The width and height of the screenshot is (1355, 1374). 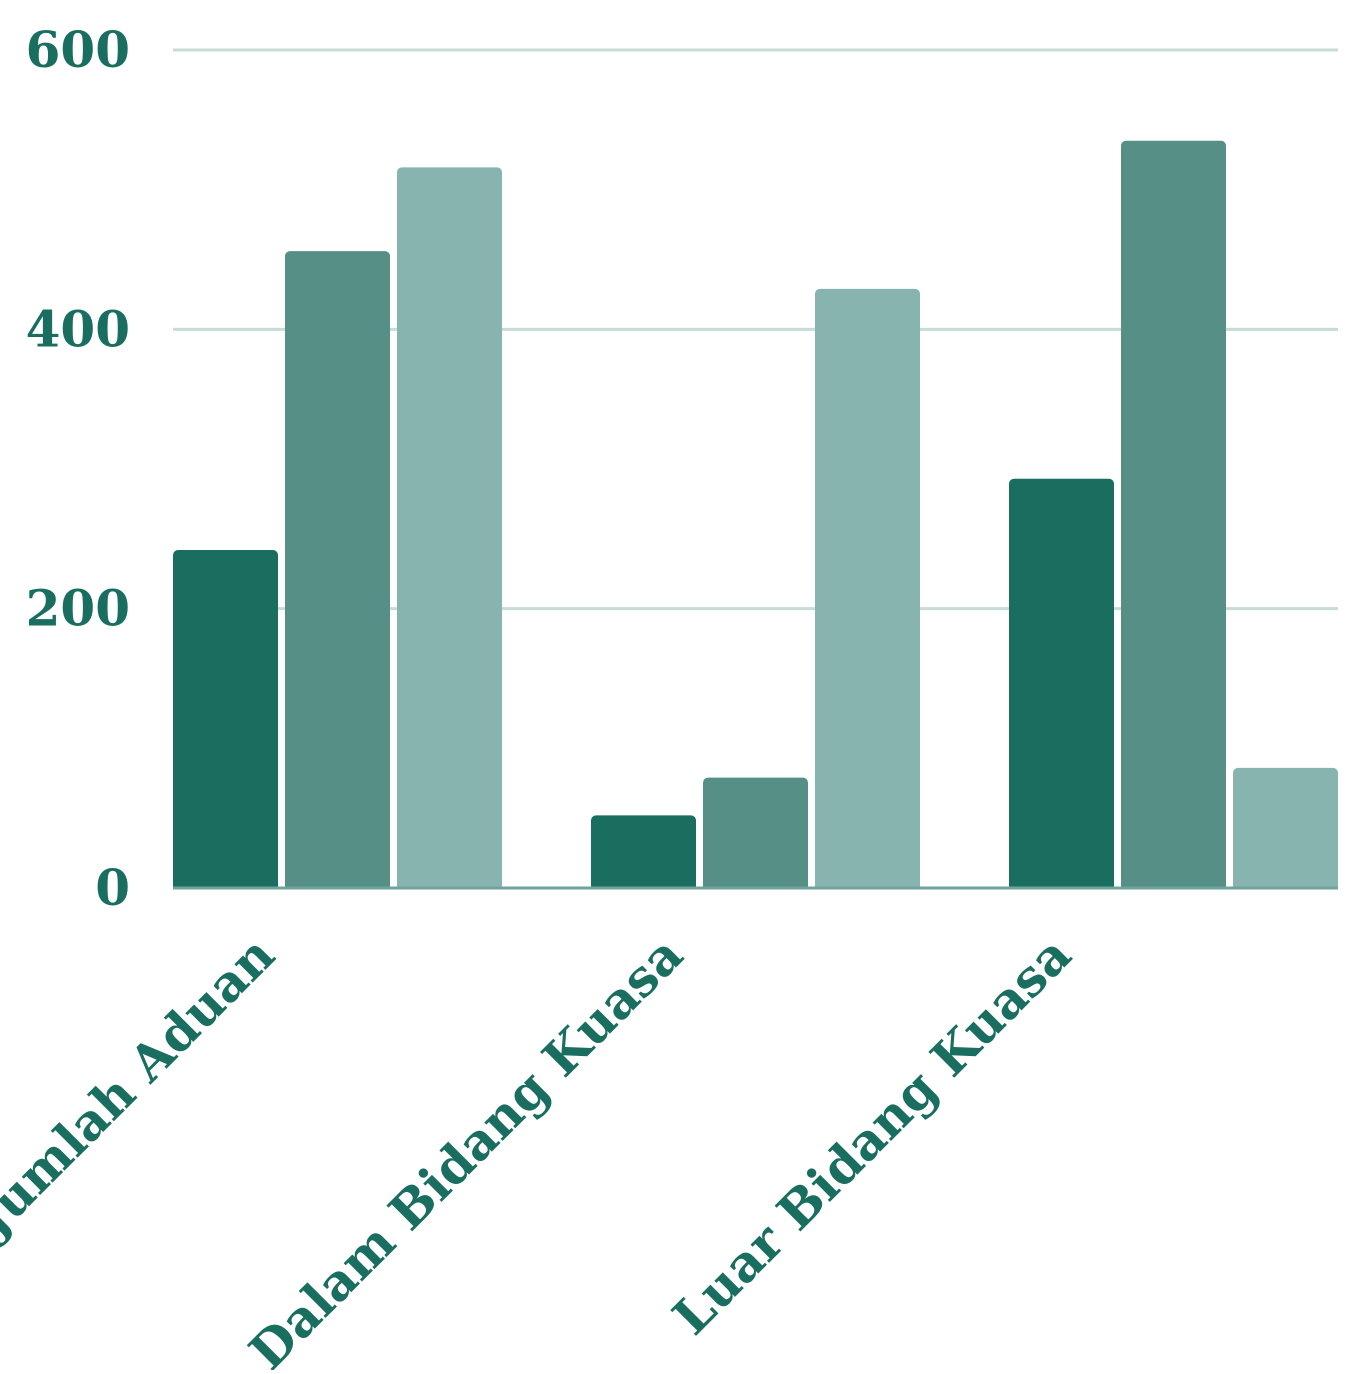 I want to click on y-tick-label-200: 200, so click(x=78, y=608).